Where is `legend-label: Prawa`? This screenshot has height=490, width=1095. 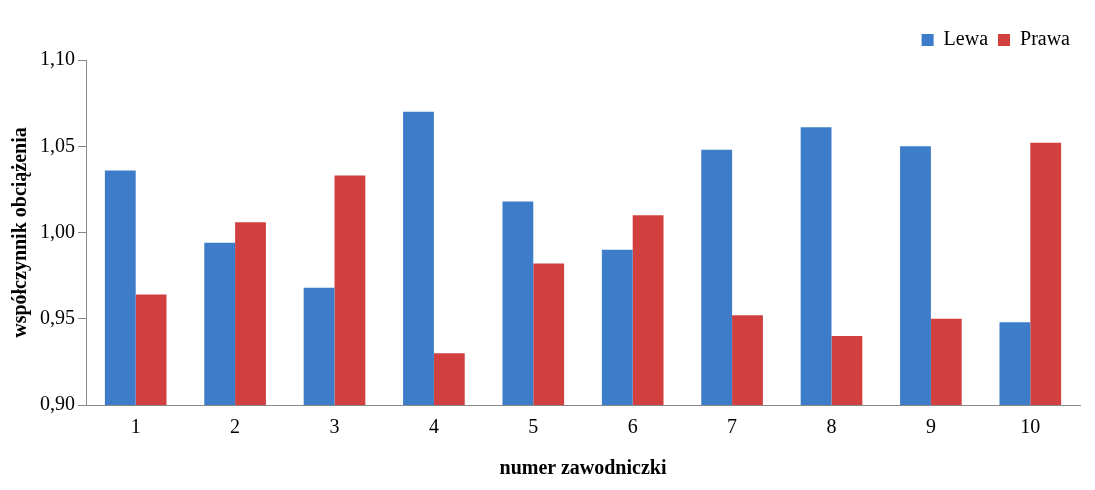
legend-label: Prawa is located at coordinates (1045, 38).